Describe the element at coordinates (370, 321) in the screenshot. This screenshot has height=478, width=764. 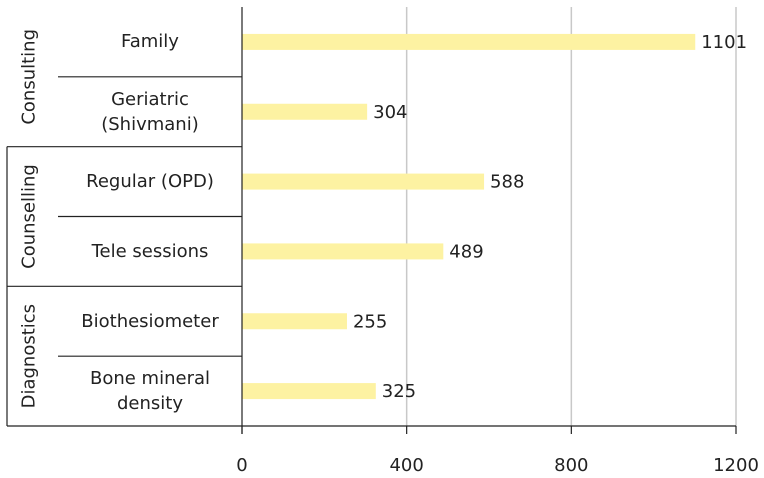
I see `data-label: 255` at that location.